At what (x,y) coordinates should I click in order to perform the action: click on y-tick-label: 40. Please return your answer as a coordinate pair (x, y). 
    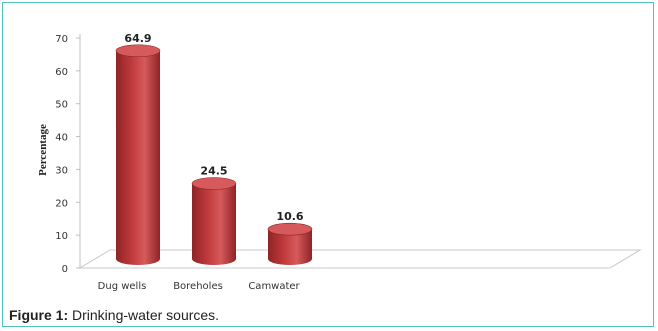
    Looking at the image, I should click on (61, 138).